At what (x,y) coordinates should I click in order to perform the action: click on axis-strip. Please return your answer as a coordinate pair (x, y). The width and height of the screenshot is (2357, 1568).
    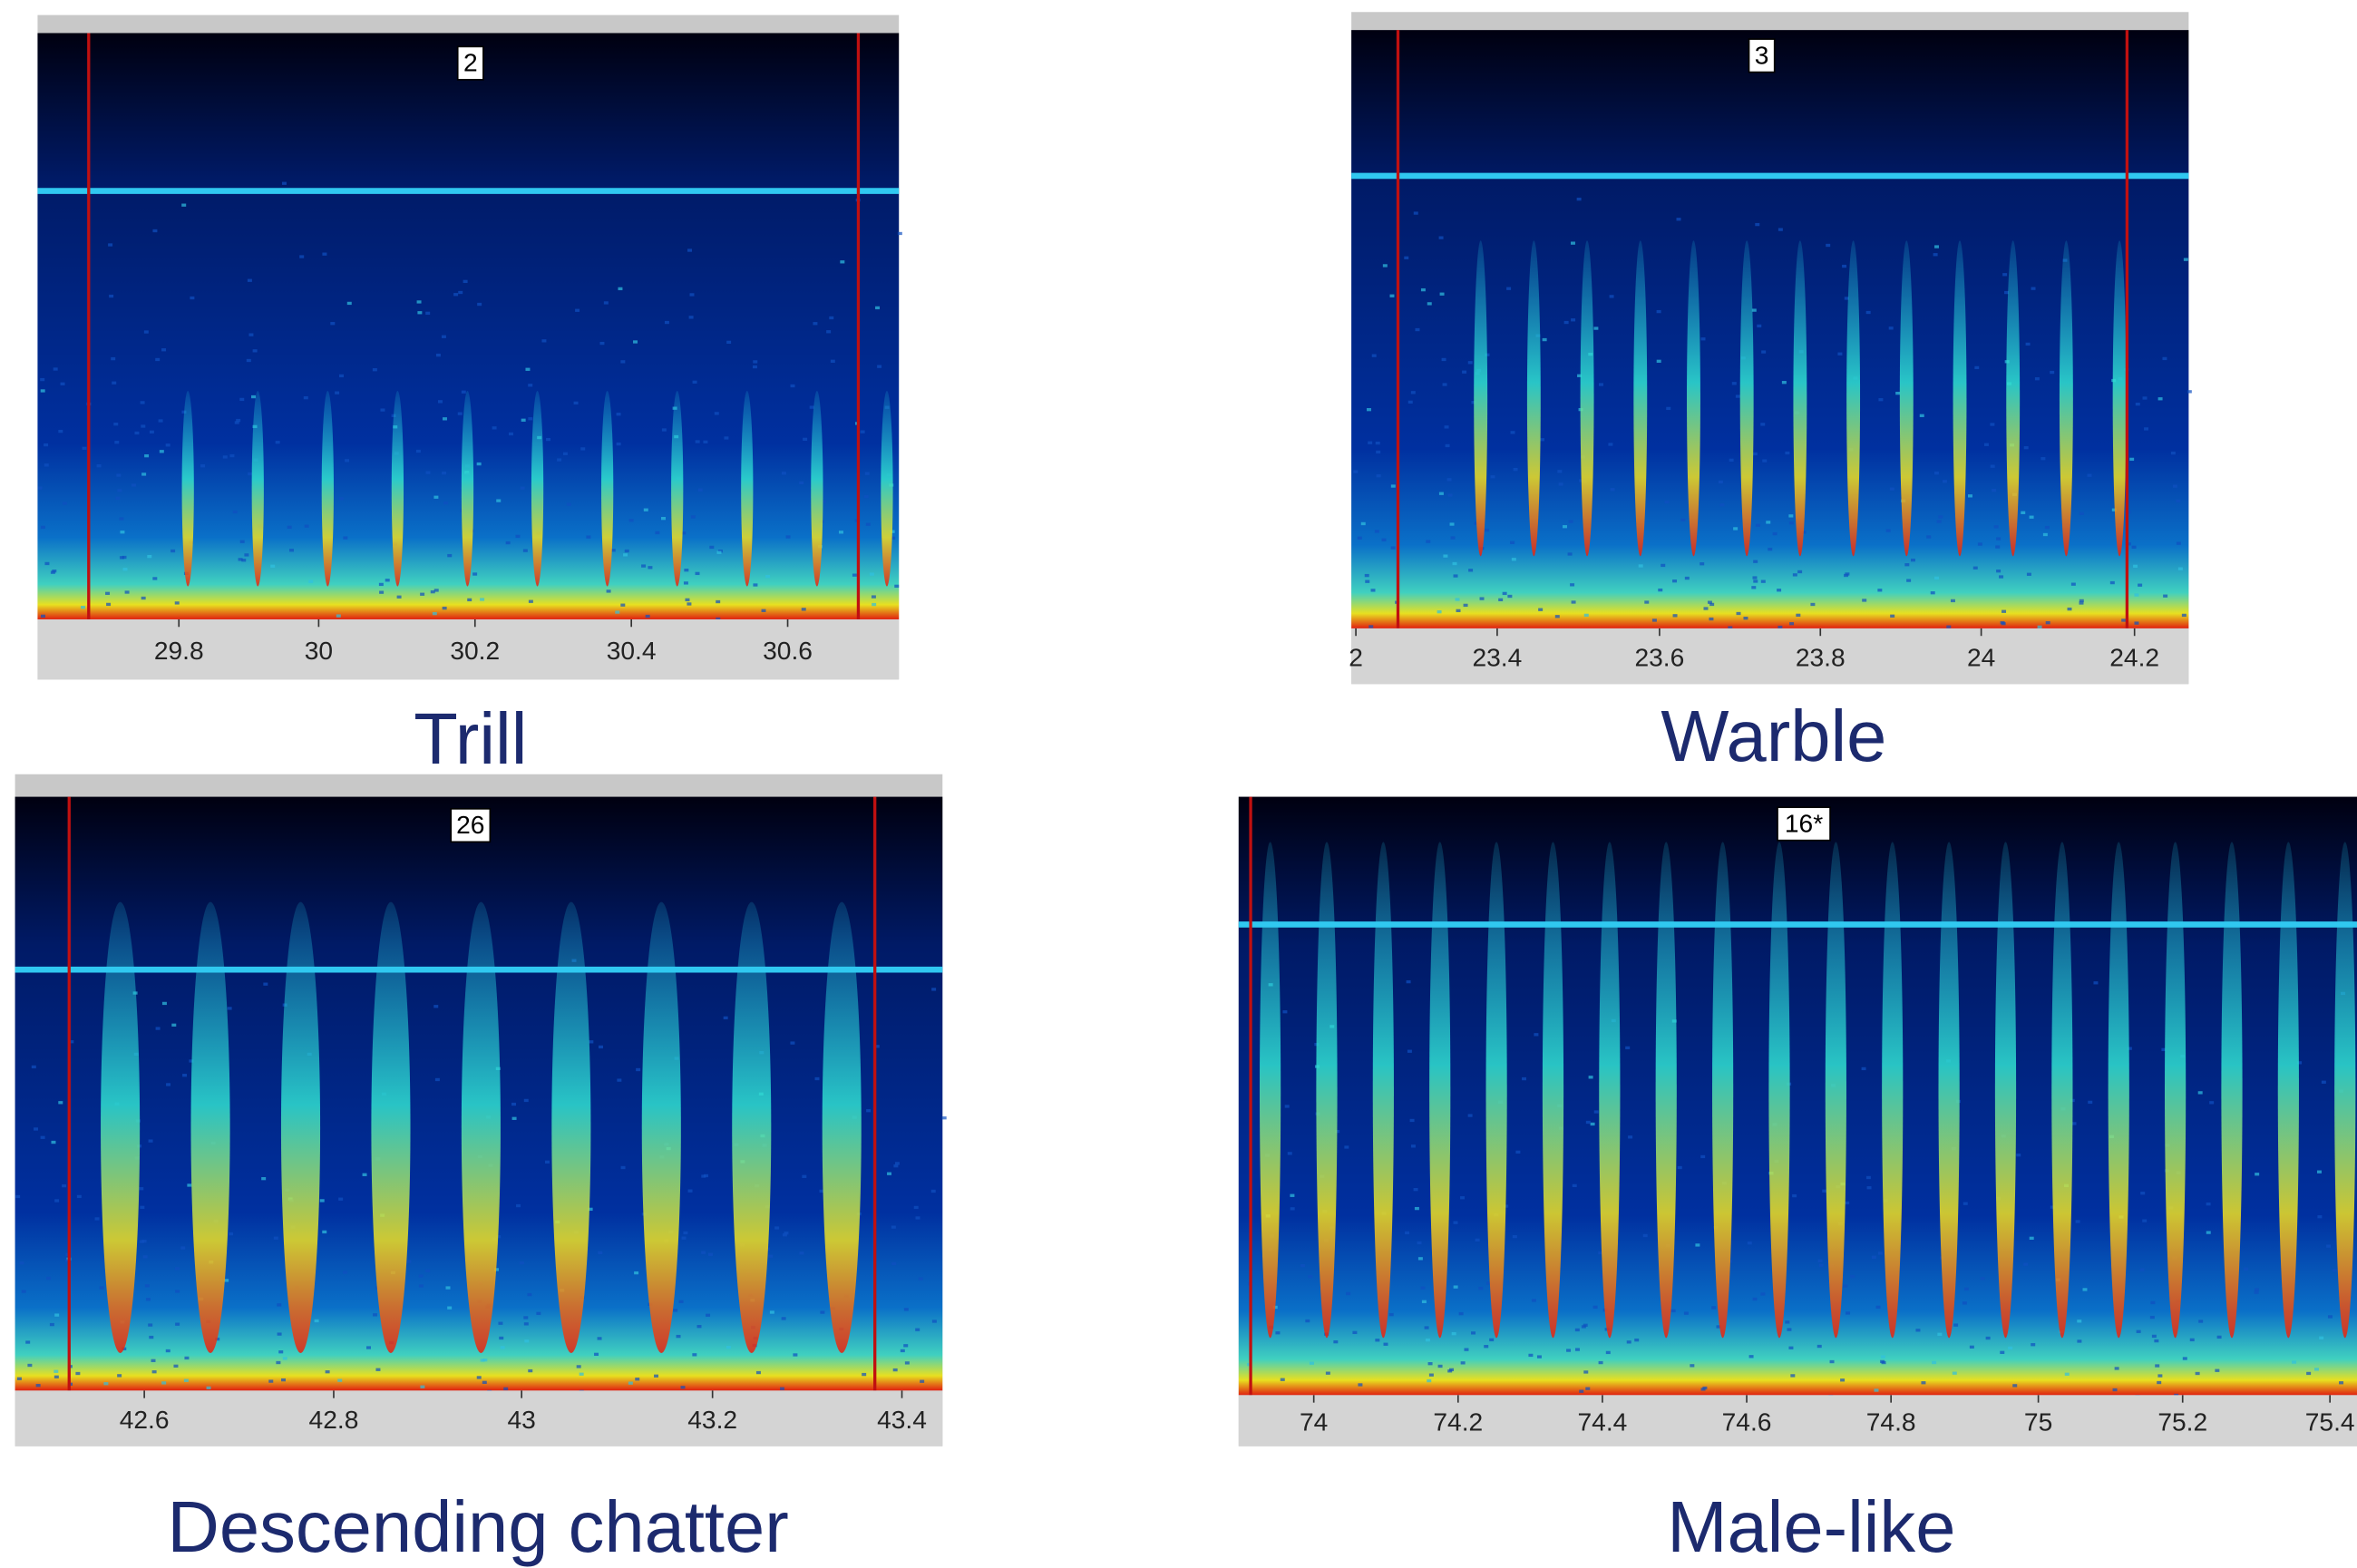
    Looking at the image, I should click on (479, 1418).